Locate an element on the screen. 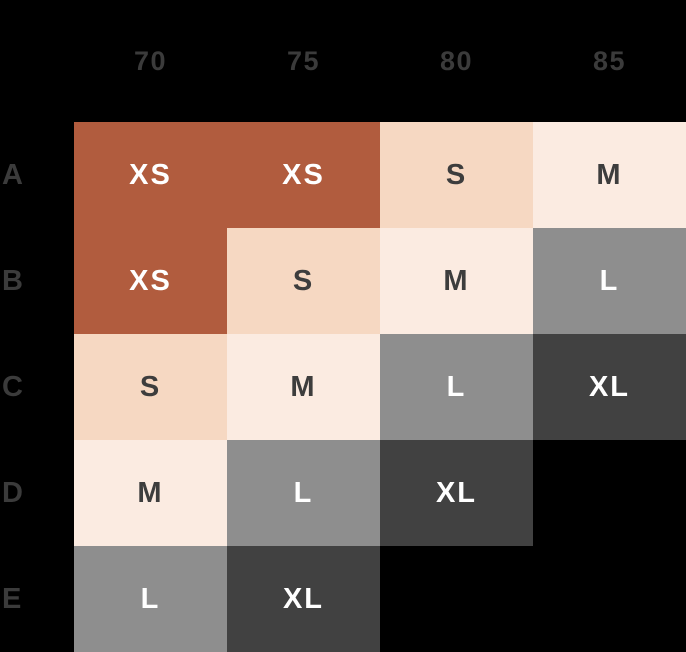 Image resolution: width=686 pixels, height=652 pixels. size-cell-D-80: XL is located at coordinates (456, 493).